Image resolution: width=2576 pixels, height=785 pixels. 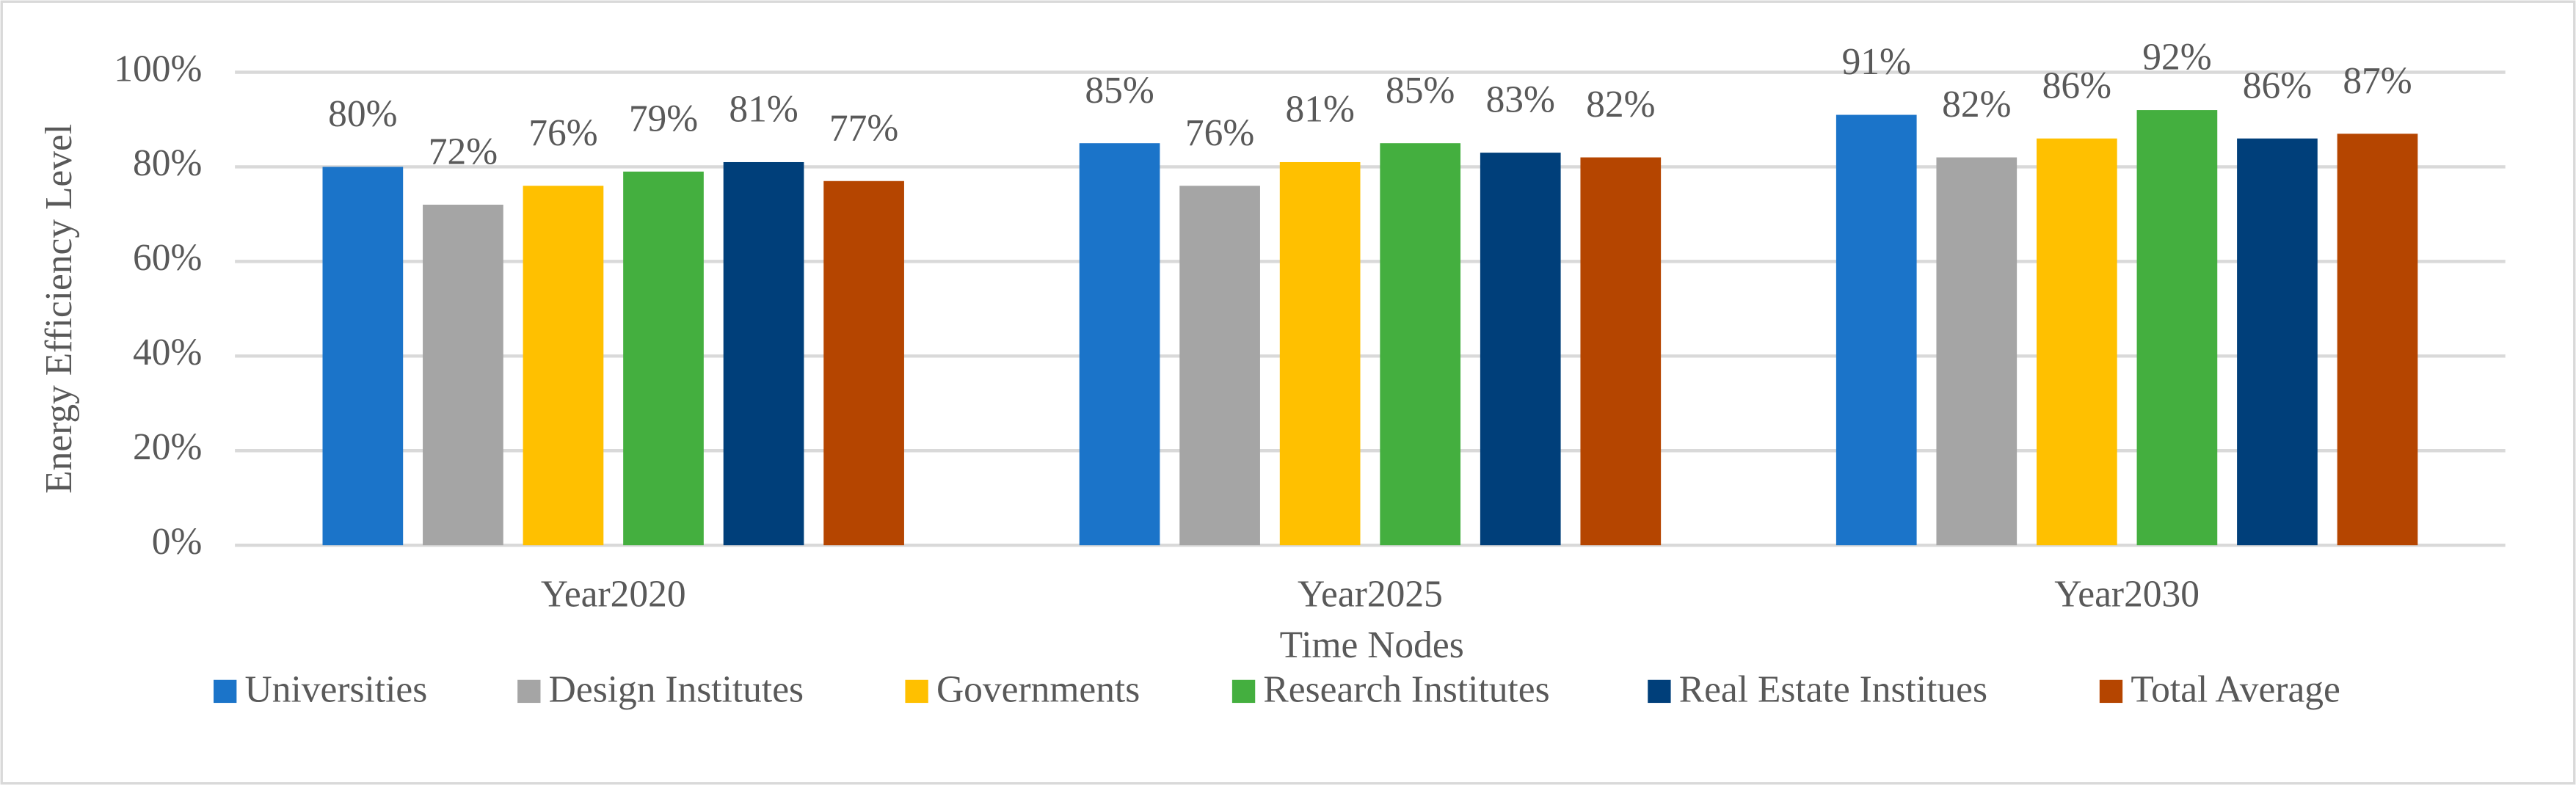 What do you see at coordinates (613, 595) in the screenshot?
I see `x-tick-label: Year2020` at bounding box center [613, 595].